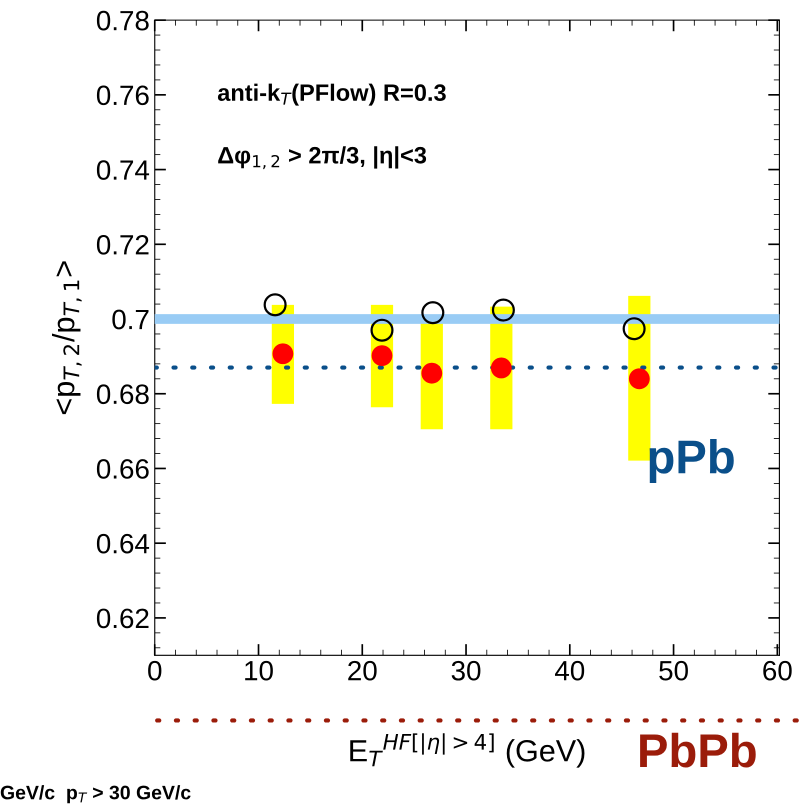  I want to click on x-axis-title: E$_{T}$$^{HF[|η|>4]}$ (GeV), so click(467, 750).